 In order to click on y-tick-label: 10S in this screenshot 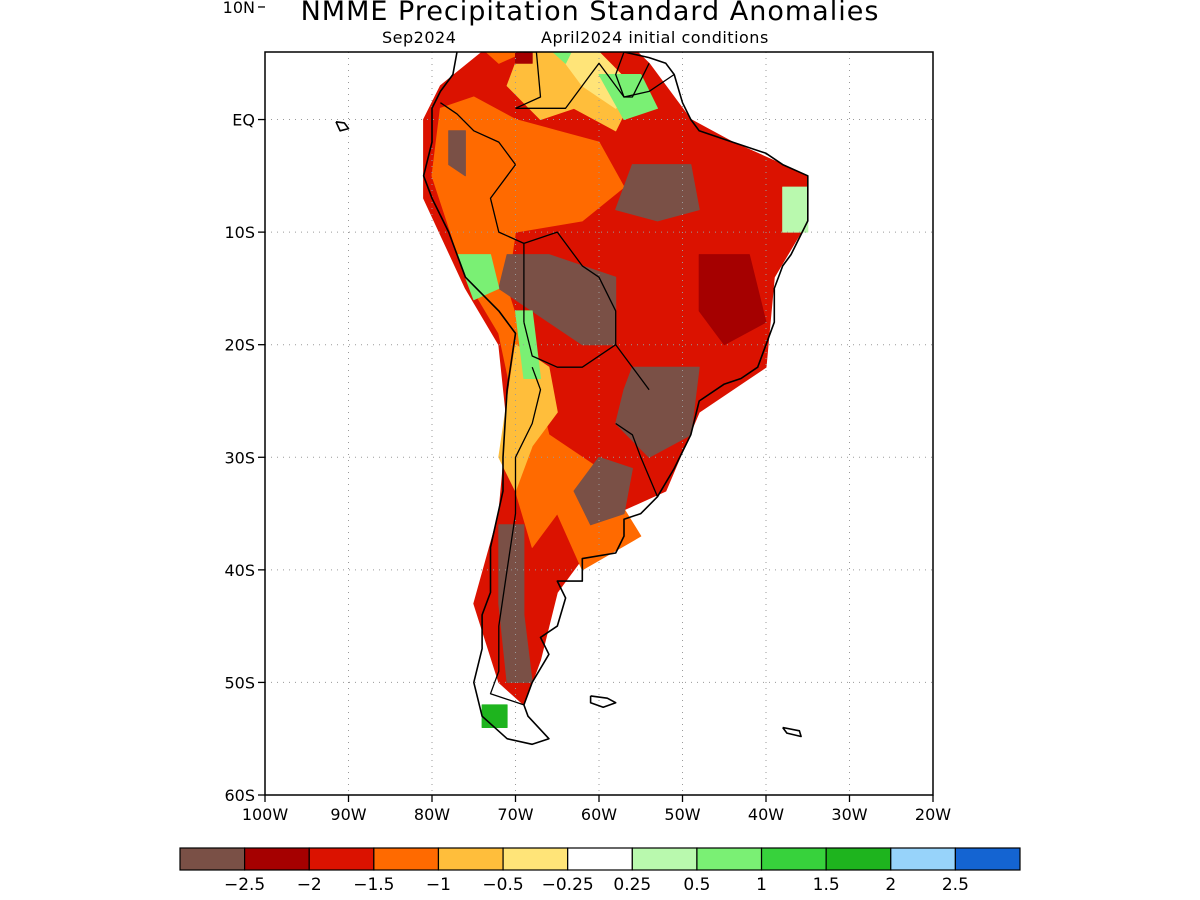, I will do `click(239, 232)`.